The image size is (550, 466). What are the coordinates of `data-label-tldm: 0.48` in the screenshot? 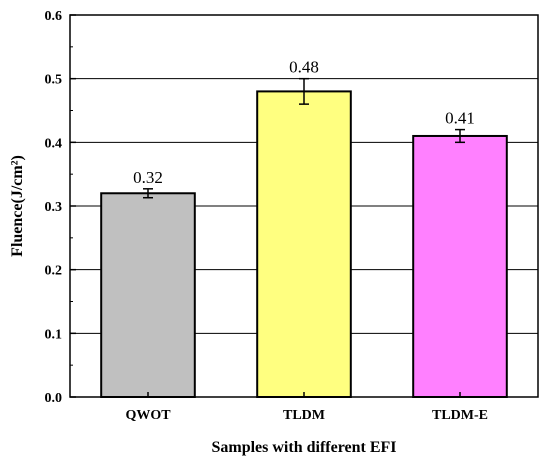 It's located at (304, 67).